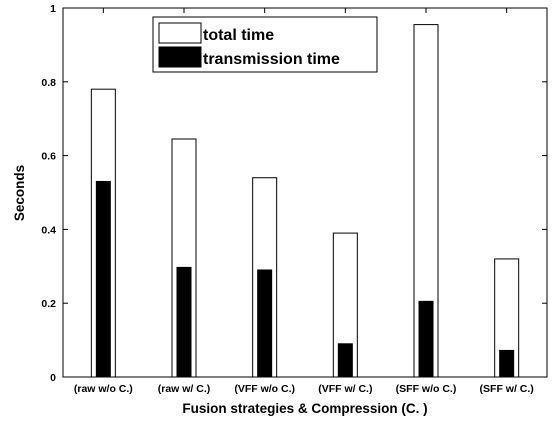  I want to click on x-tick-label-sff-w-o-c: (SFF w/o C.), so click(426, 389).